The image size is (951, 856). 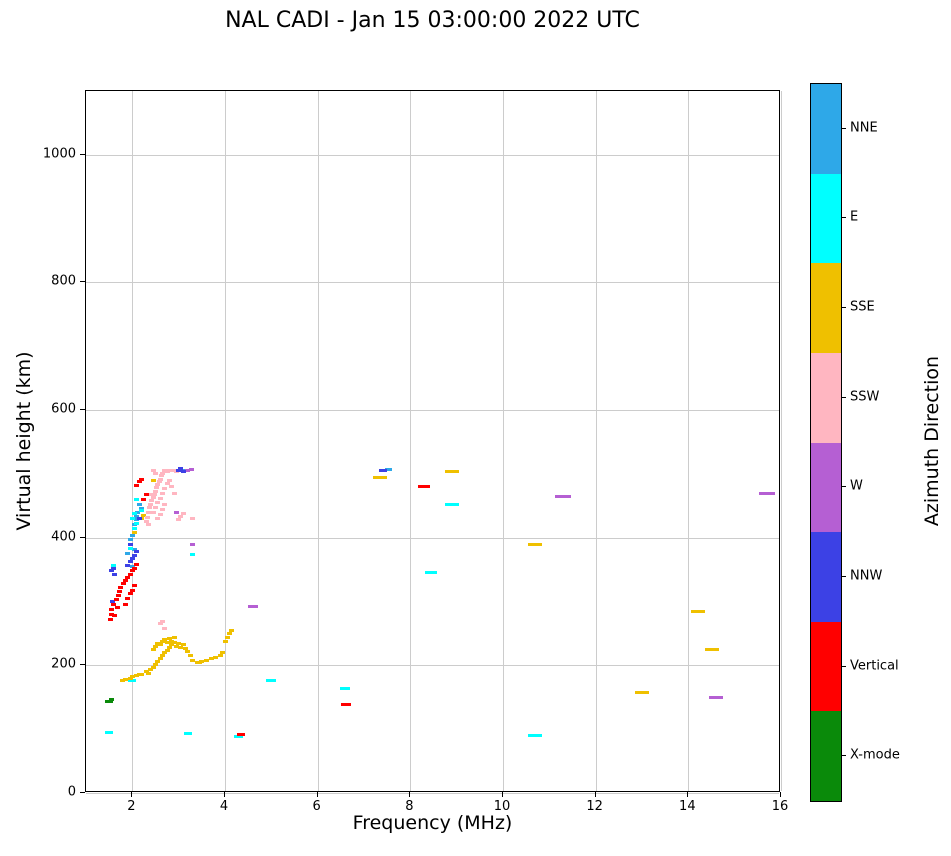 I want to click on gridline-vertical, so click(x=133, y=441).